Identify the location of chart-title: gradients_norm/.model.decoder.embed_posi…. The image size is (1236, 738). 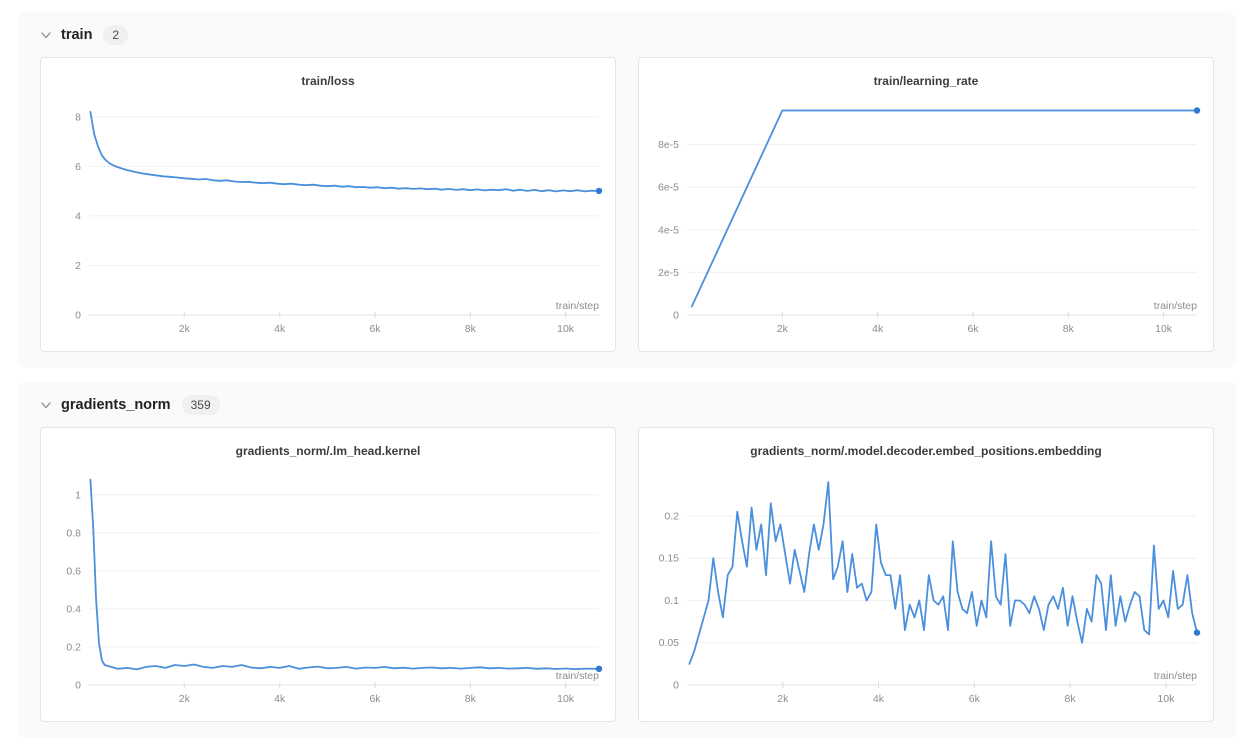
(926, 451).